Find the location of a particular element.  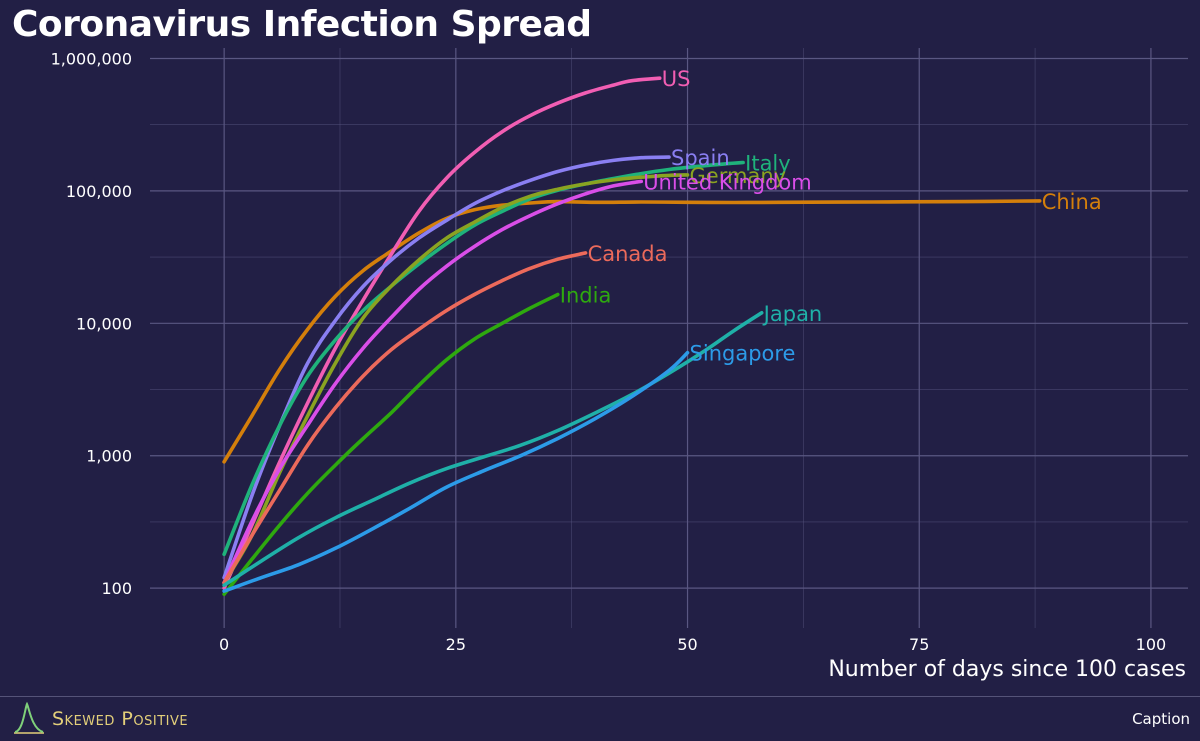

x-axis-title: Number of days since 100 cases is located at coordinates (1007, 669).